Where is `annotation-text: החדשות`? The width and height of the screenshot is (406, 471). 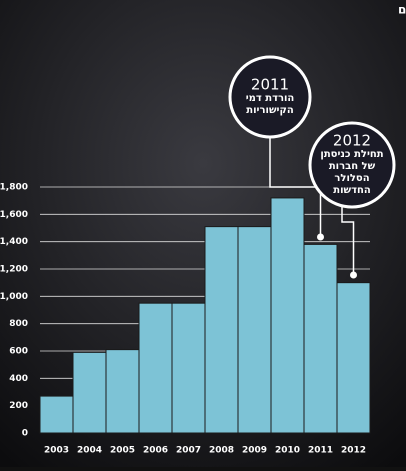 annotation-text: החדשות is located at coordinates (351, 190).